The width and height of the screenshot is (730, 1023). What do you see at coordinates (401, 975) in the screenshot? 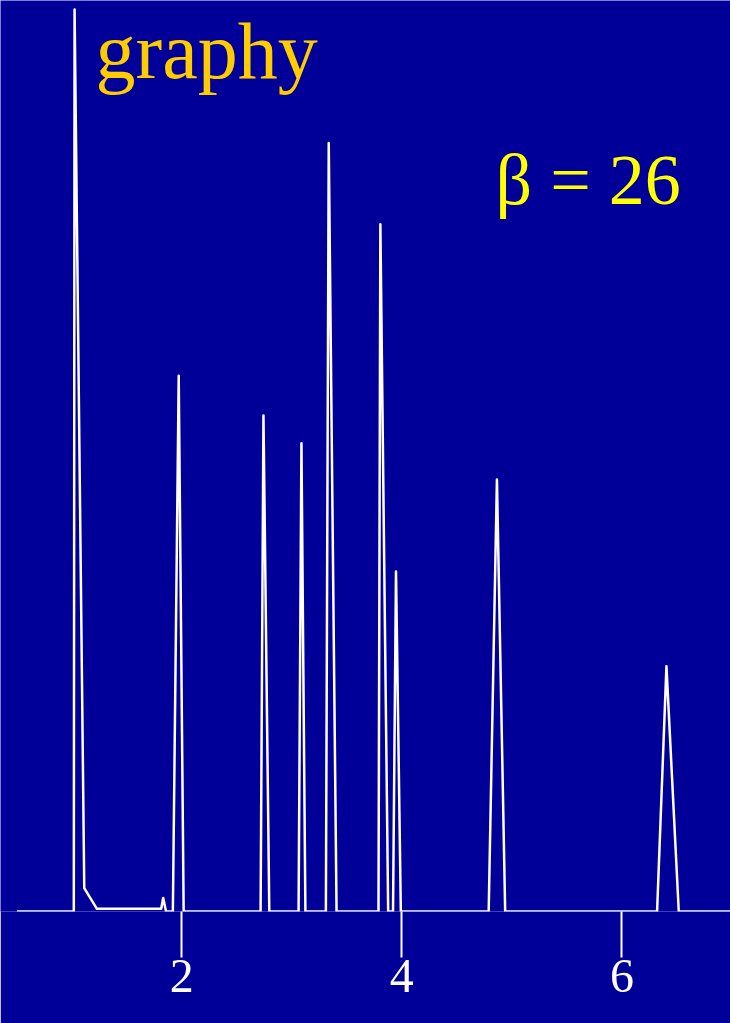
I see `x-tick-label: 4` at bounding box center [401, 975].